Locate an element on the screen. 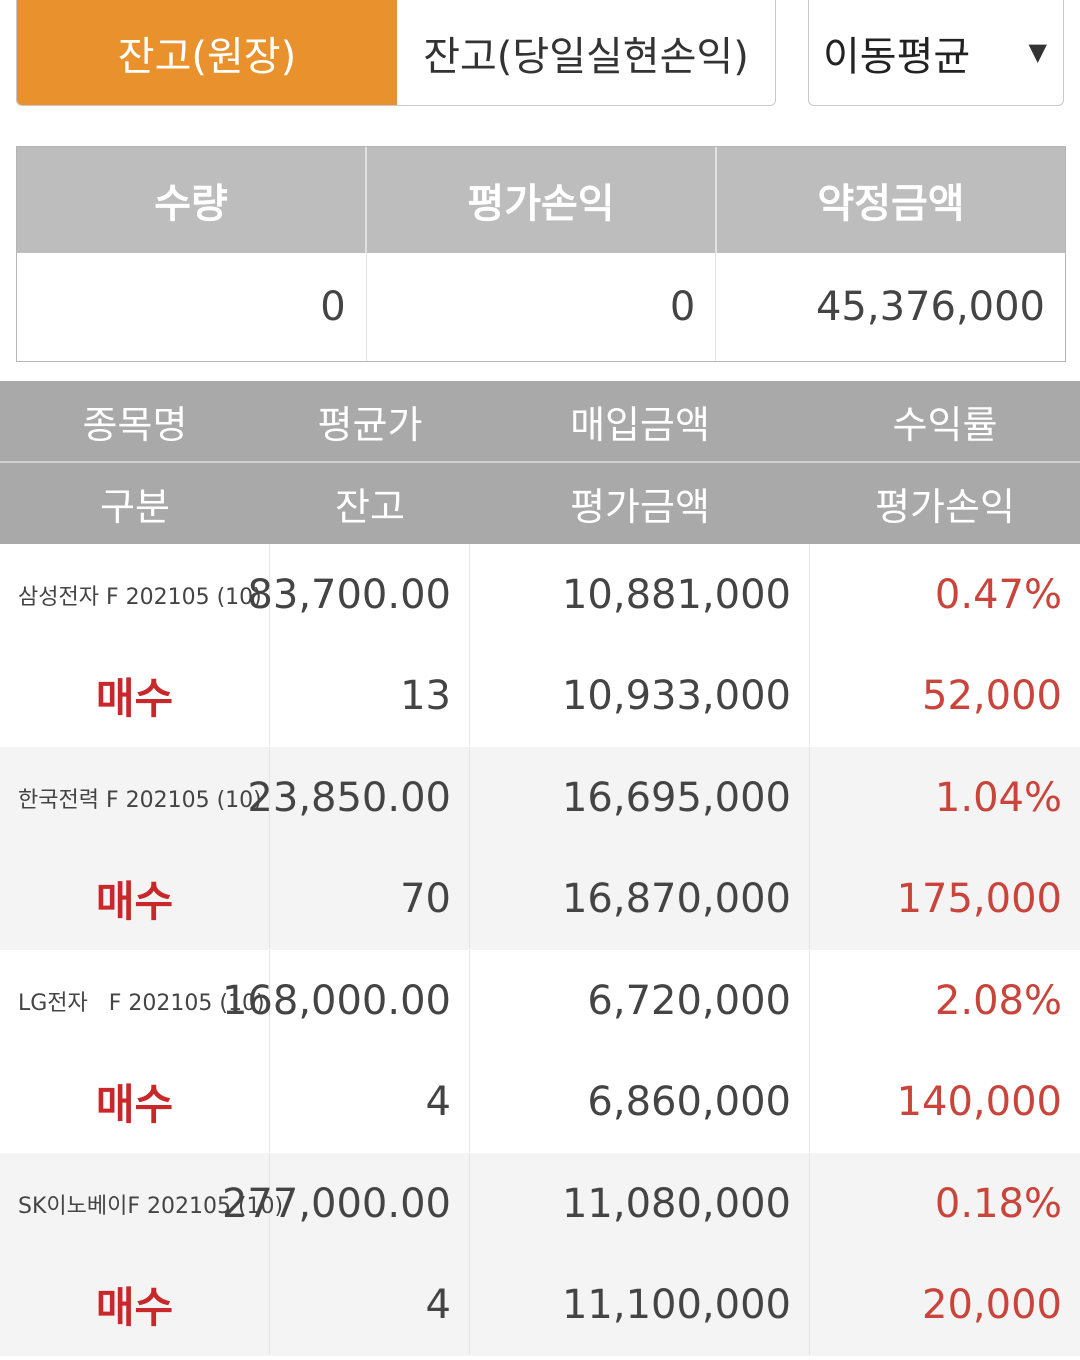  header-return-rate: 수익률 is located at coordinates (945, 424).